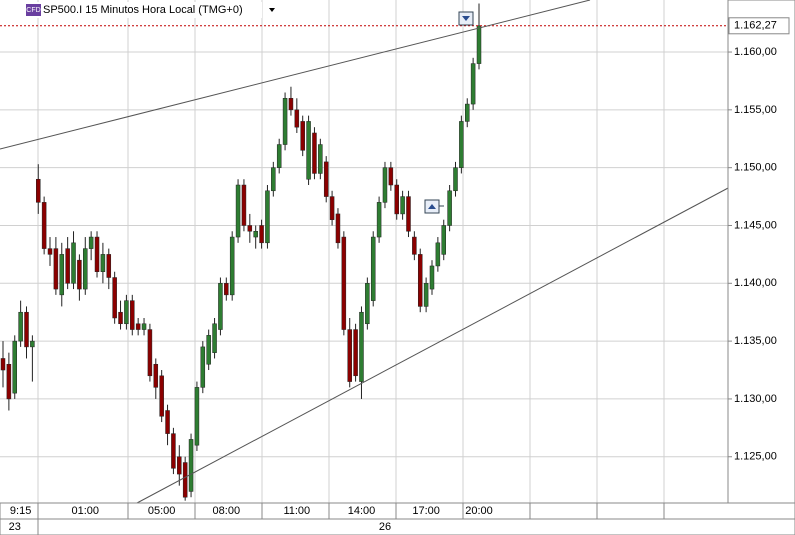 The width and height of the screenshot is (795, 535). What do you see at coordinates (755, 225) in the screenshot?
I see `y-tick-label: 1.145,00` at bounding box center [755, 225].